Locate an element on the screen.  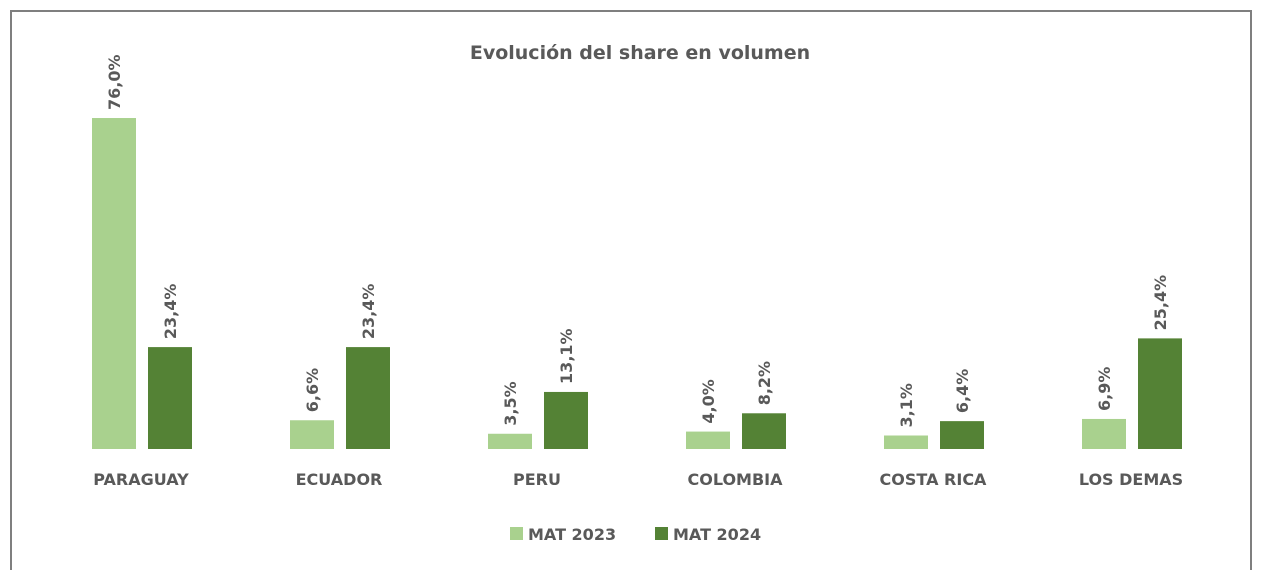
data-label: 4,0% is located at coordinates (708, 401).